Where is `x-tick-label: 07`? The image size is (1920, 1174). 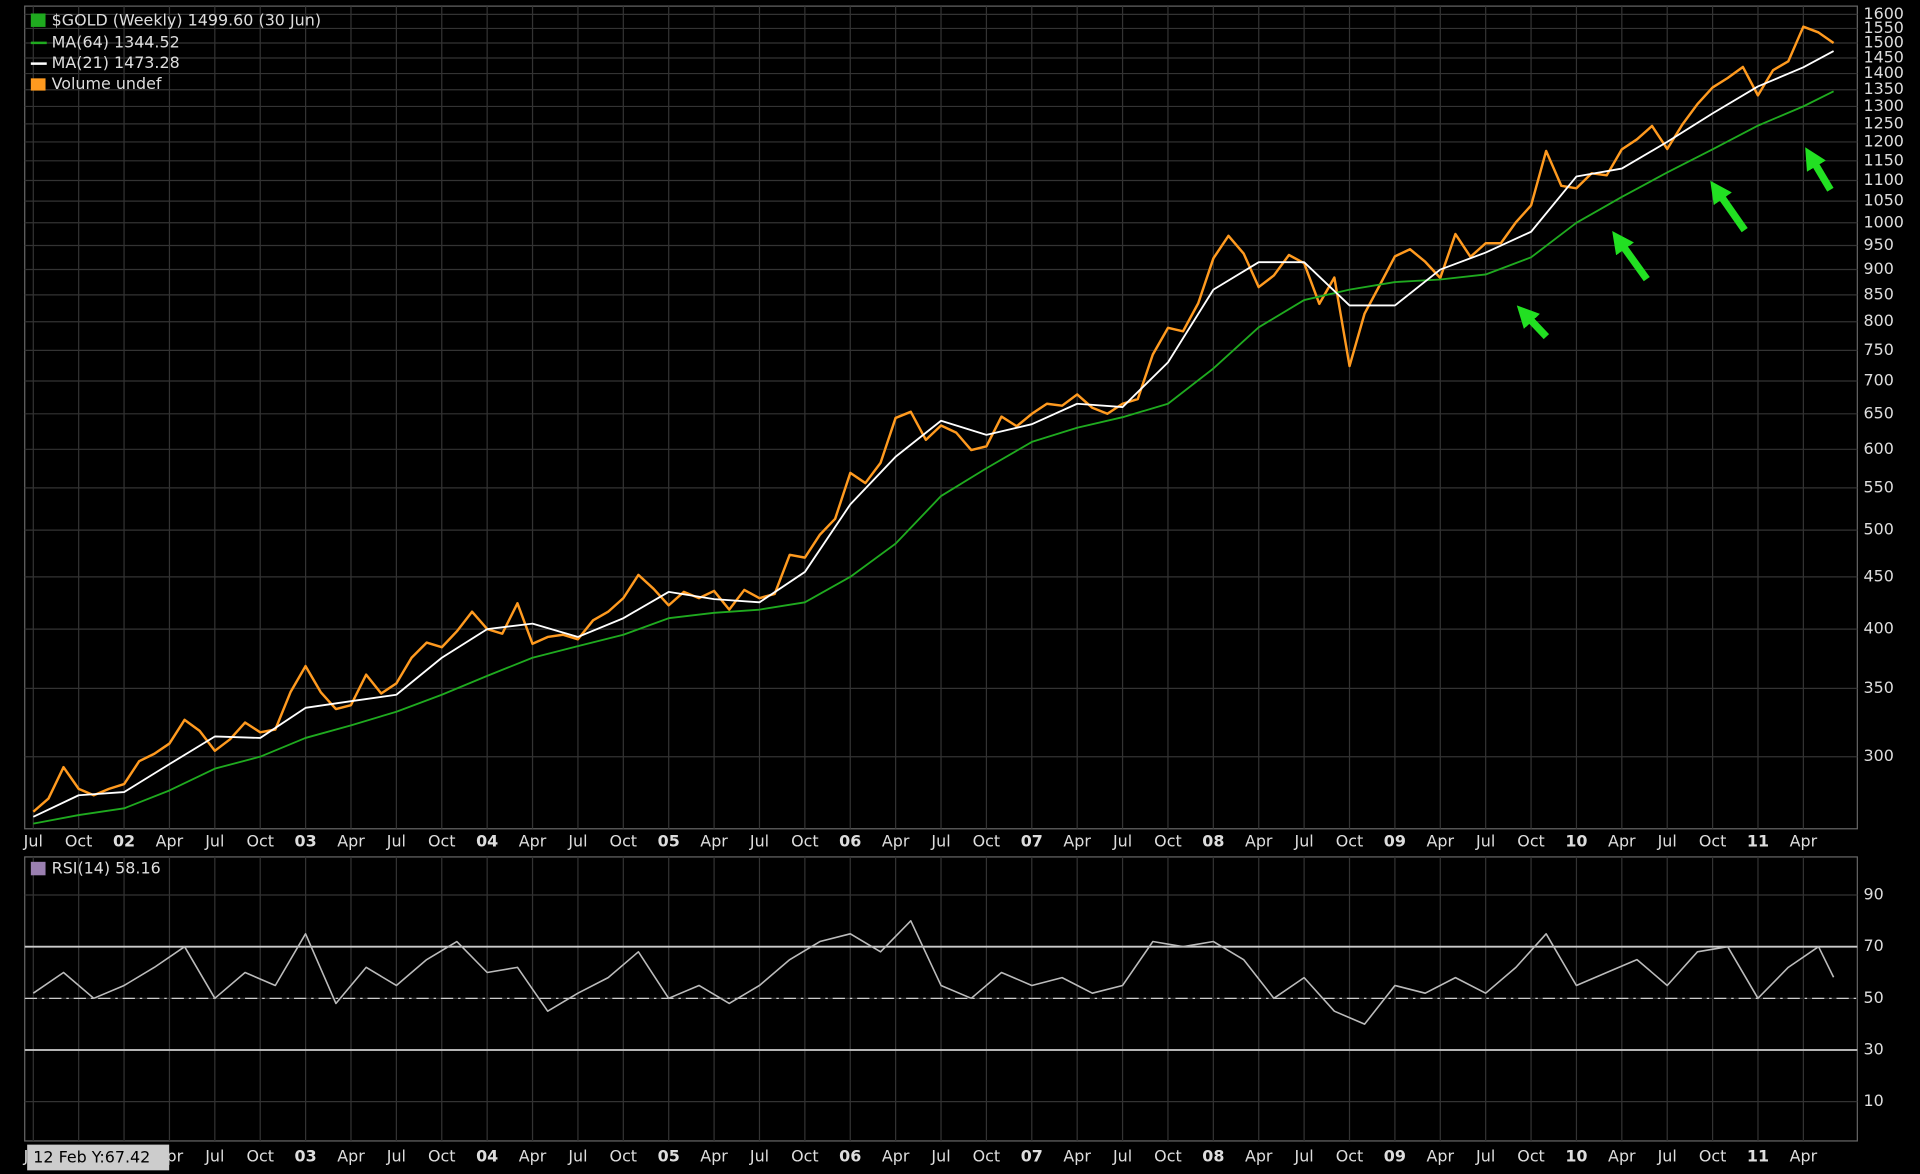 x-tick-label: 07 is located at coordinates (1032, 841).